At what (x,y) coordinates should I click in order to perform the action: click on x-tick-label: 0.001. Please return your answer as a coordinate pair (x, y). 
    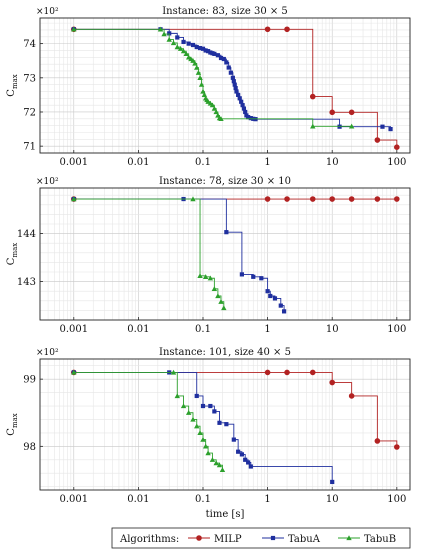
    Looking at the image, I should click on (73, 499).